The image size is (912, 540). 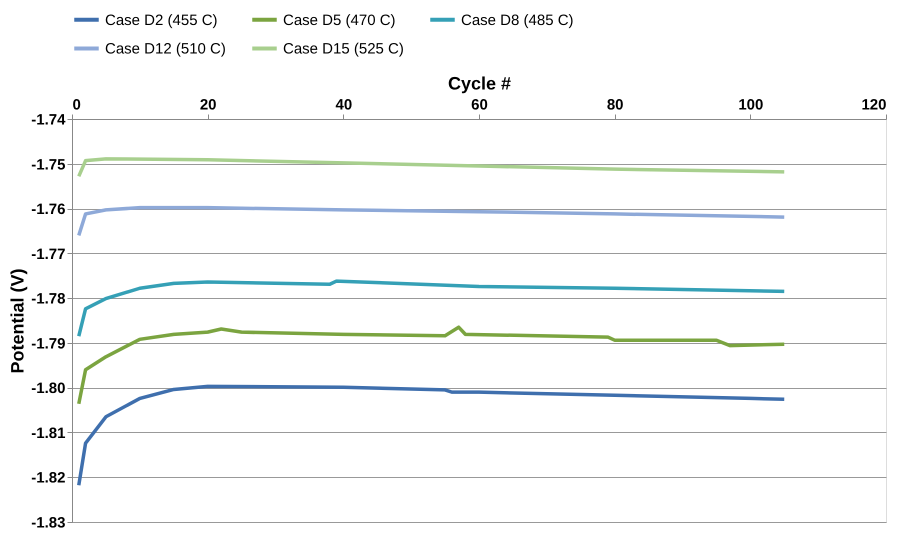 I want to click on y-tick-label: -1.78, so click(x=48, y=299).